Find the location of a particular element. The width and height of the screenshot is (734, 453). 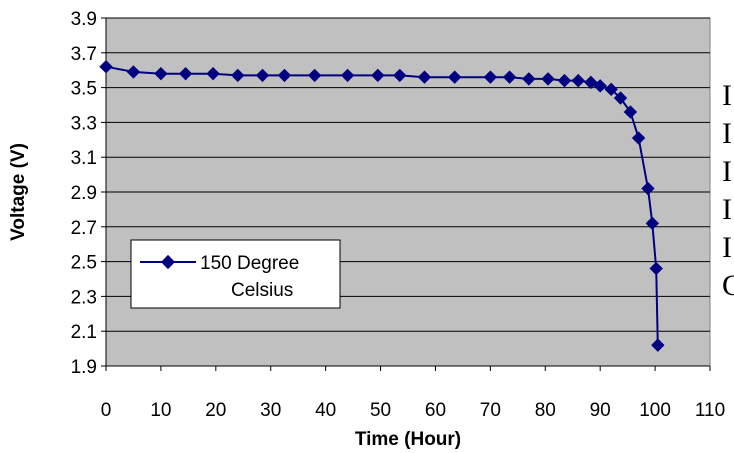

y-tick-label: 2.9 is located at coordinates (84, 193).